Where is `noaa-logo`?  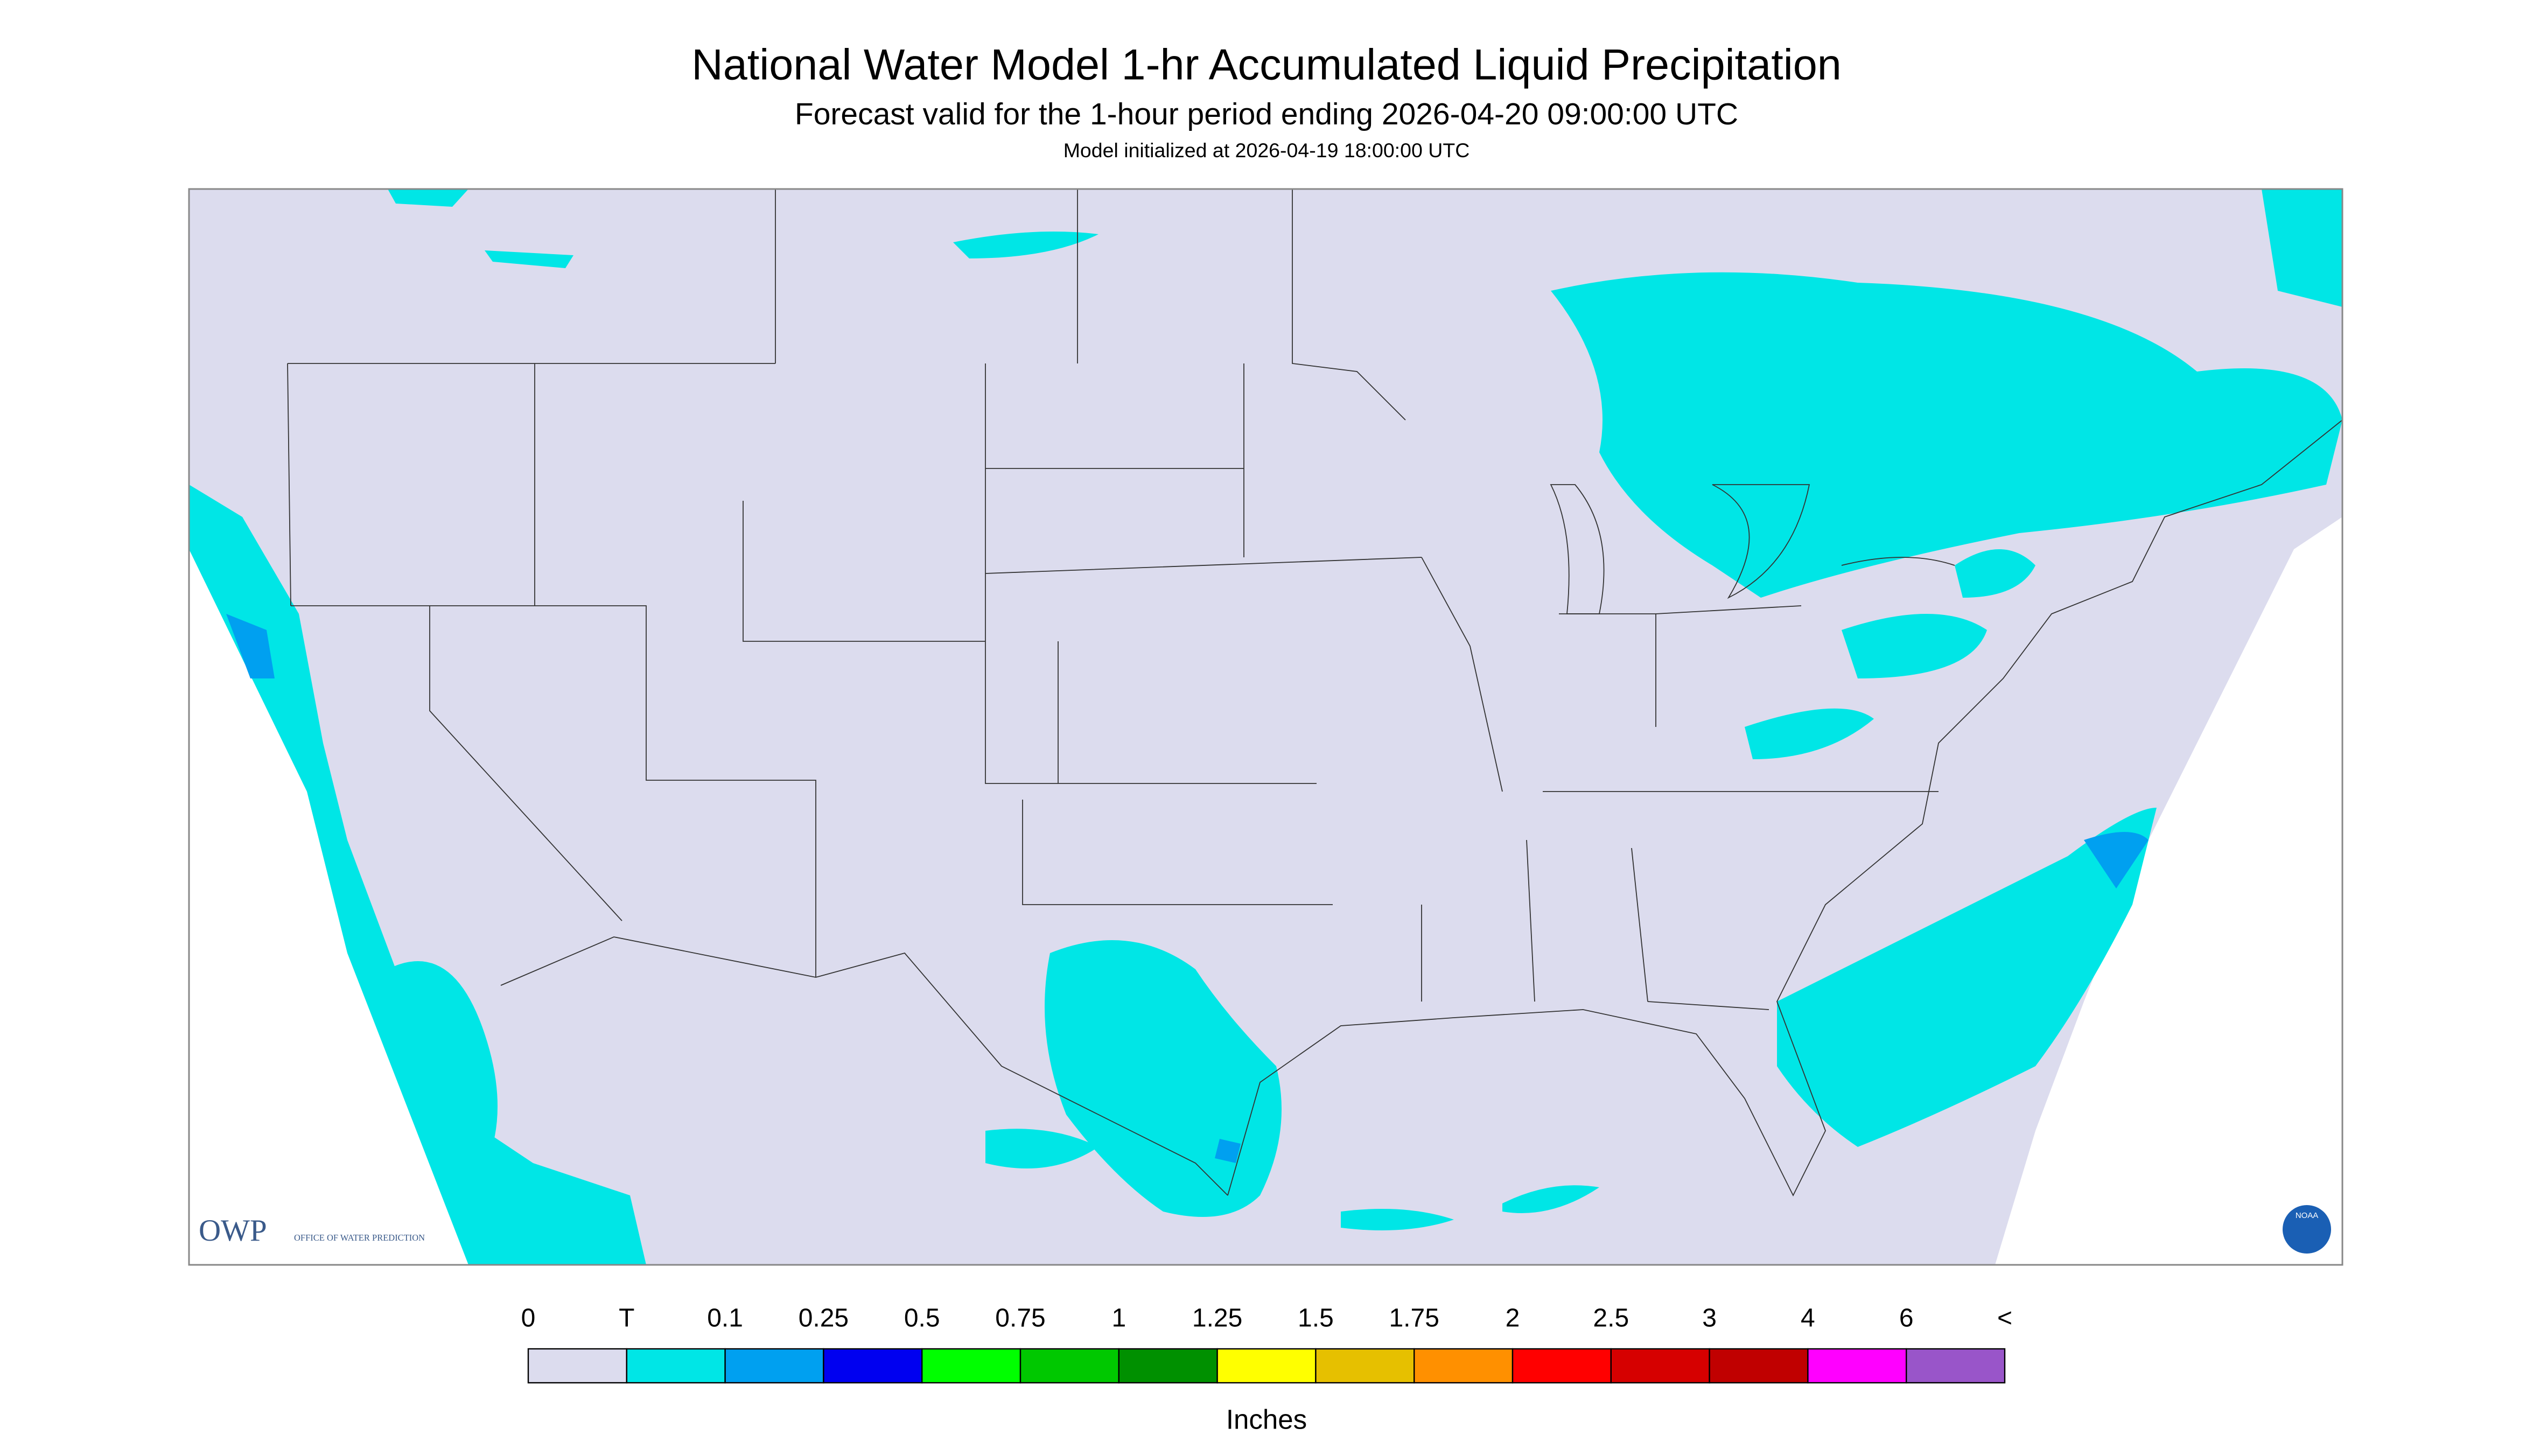
noaa-logo is located at coordinates (2307, 1229).